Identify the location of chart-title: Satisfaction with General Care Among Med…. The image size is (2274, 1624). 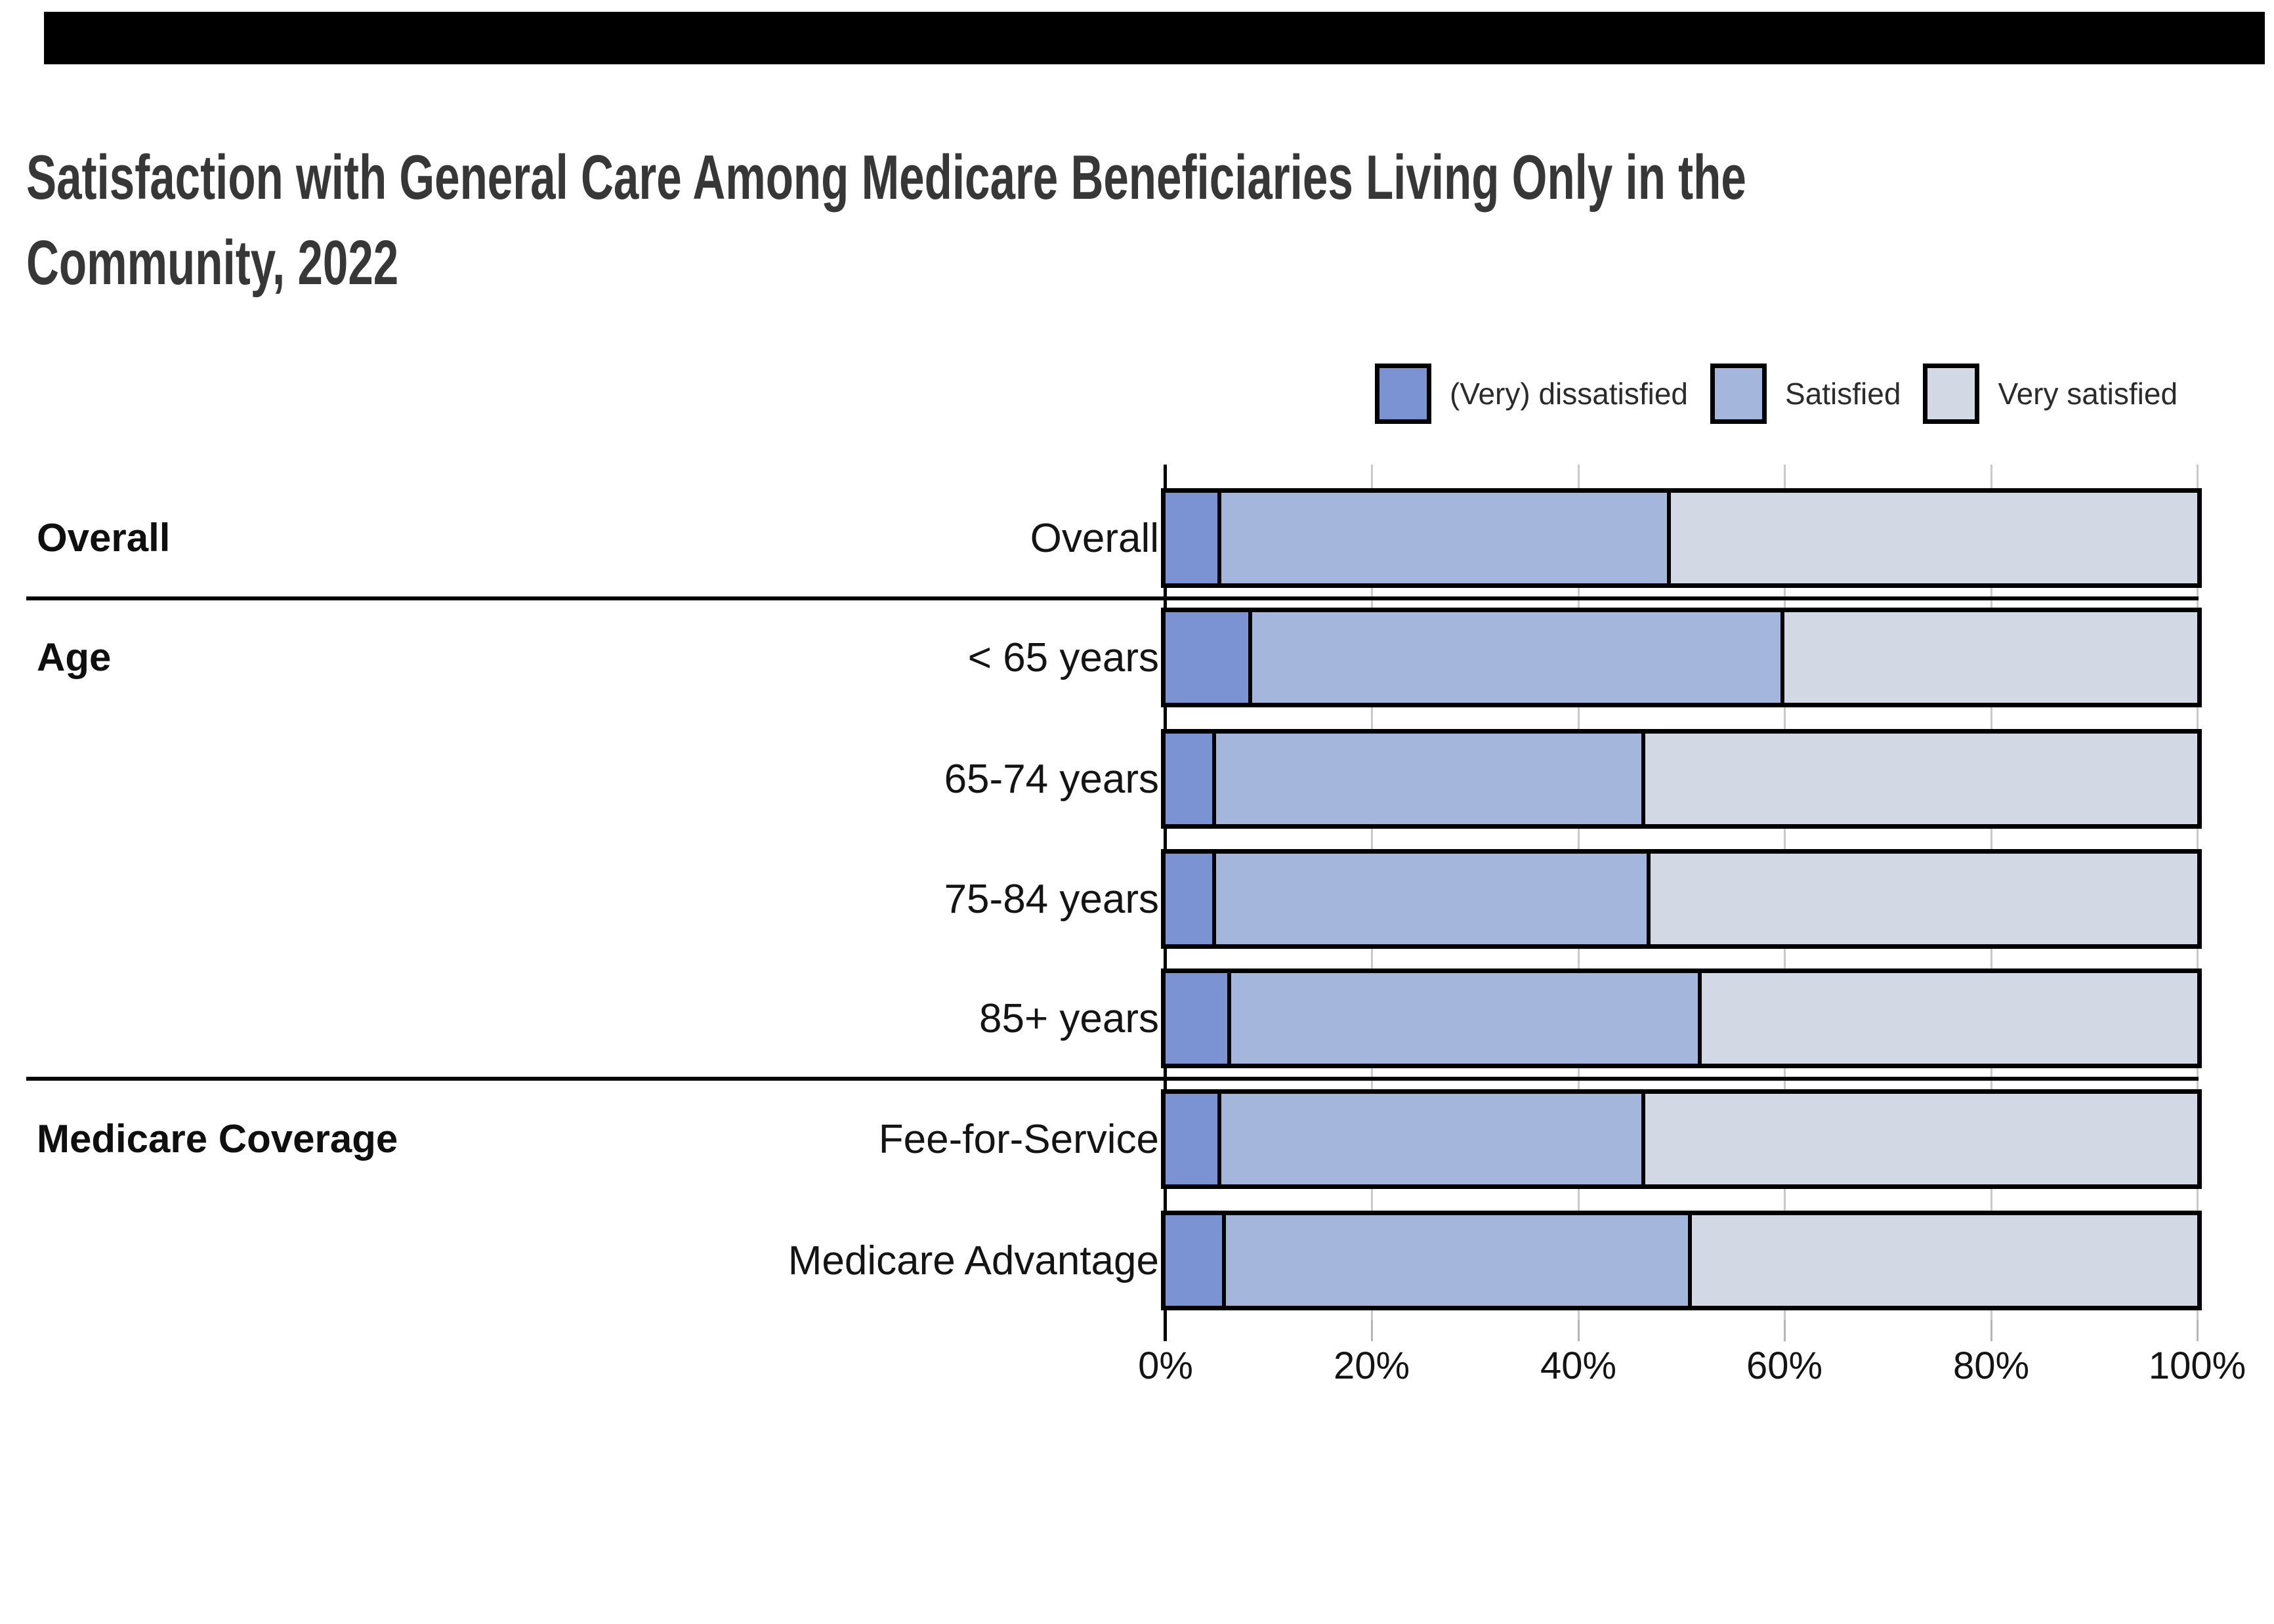
(886, 220).